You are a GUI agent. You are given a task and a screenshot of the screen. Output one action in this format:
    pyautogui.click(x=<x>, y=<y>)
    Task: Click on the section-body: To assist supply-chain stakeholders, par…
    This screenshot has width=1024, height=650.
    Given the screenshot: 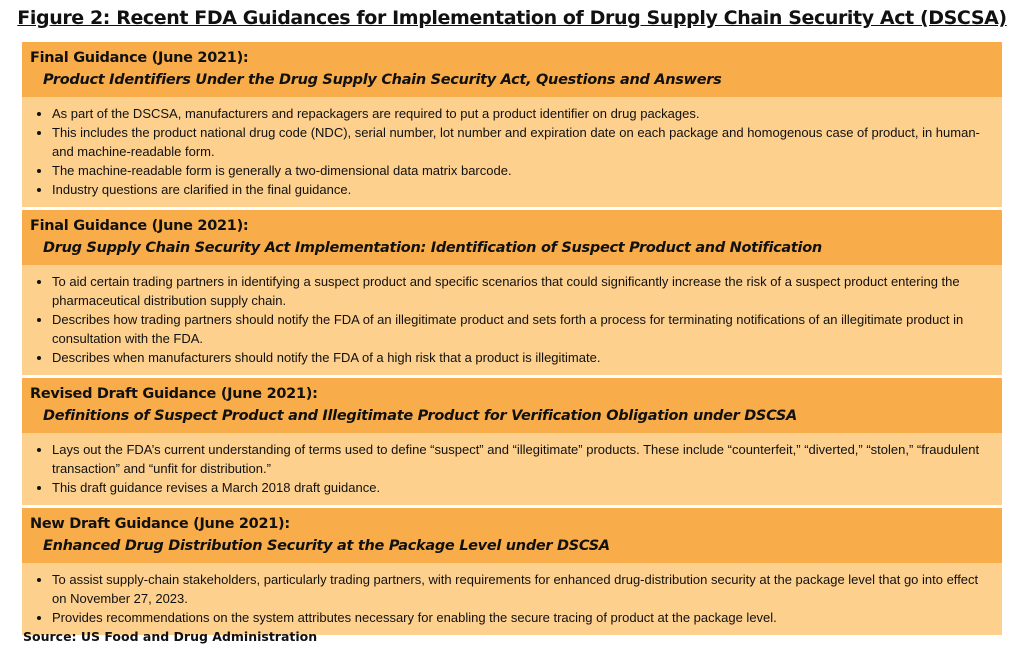 What is the action you would take?
    pyautogui.click(x=512, y=599)
    